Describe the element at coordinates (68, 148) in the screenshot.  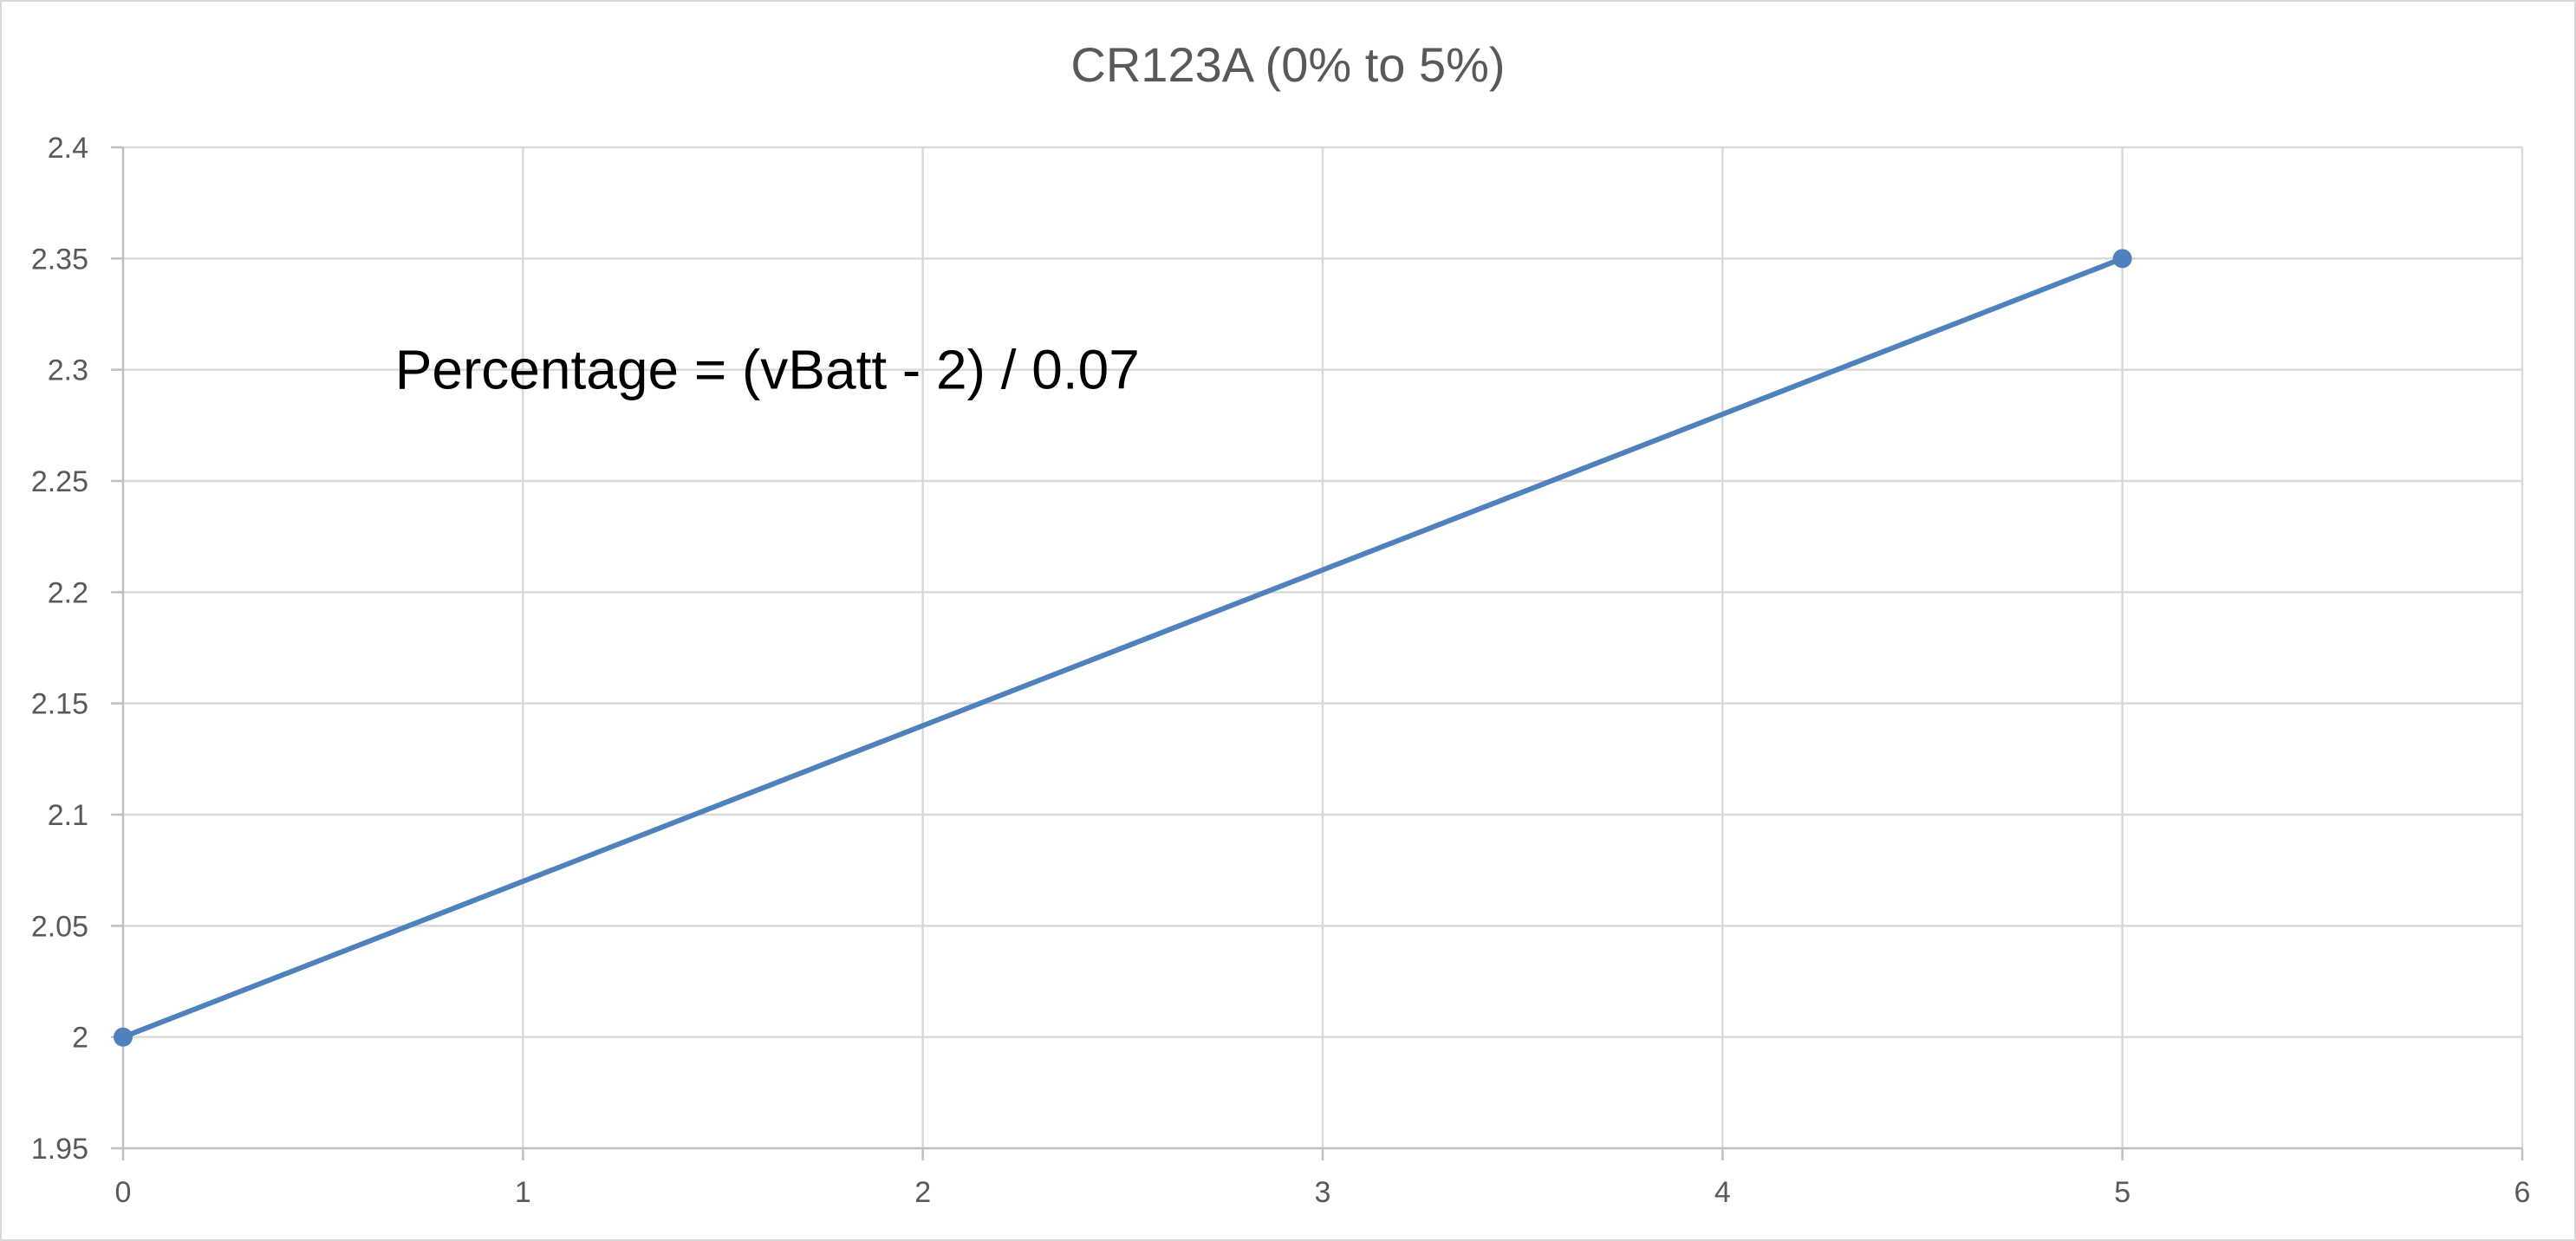
I see `y-tick-label: 2.4` at that location.